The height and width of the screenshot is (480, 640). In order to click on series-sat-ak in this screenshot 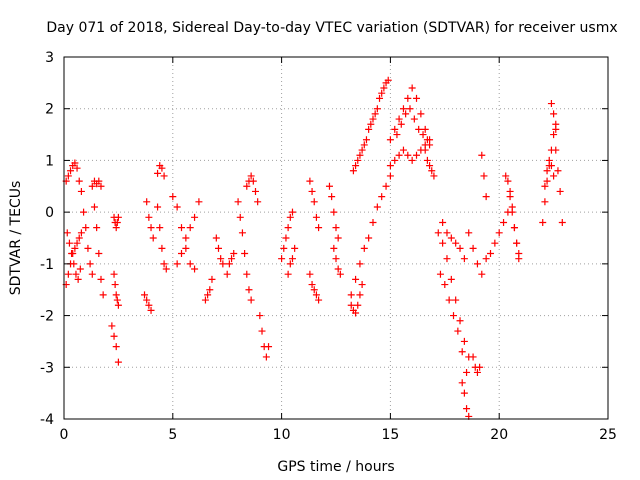, I will do `click(465, 399)`.